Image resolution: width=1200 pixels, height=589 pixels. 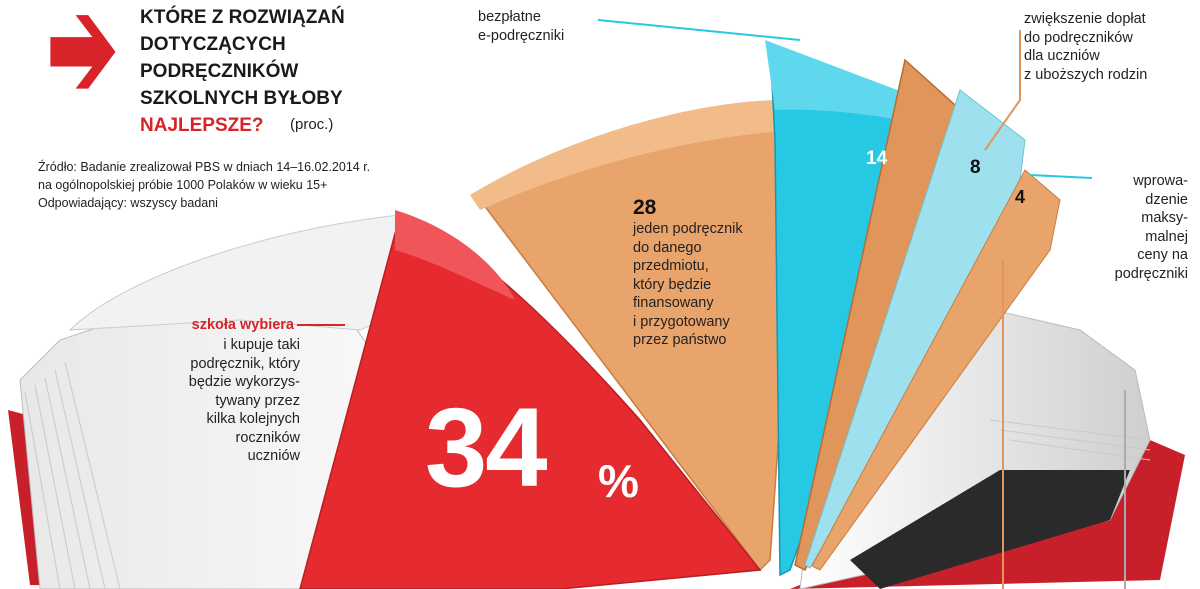 I want to click on label-line: będzie wykorzys-, so click(x=244, y=382).